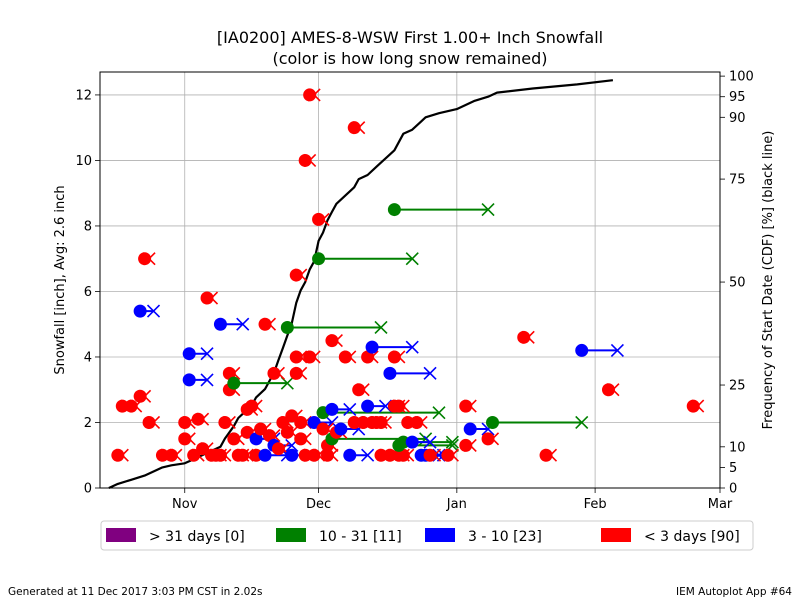 The width and height of the screenshot is (800, 600). Describe the element at coordinates (737, 180) in the screenshot. I see `y2-tick-label: 75` at that location.